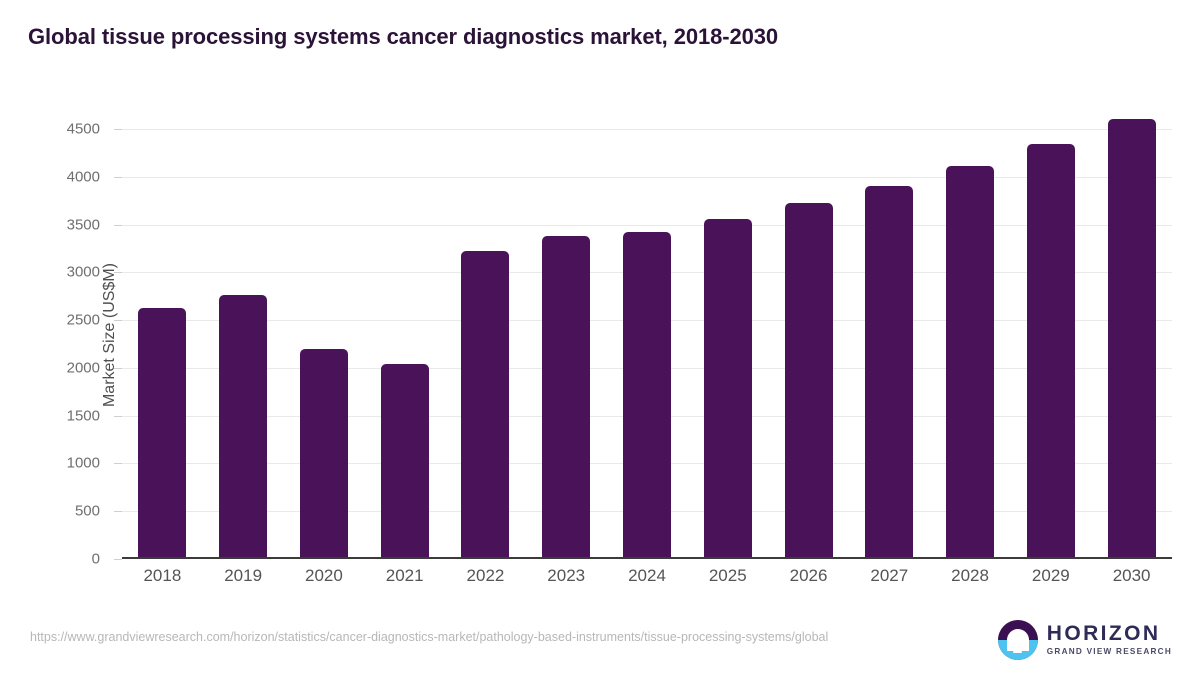  I want to click on x-axis-line, so click(647, 558).